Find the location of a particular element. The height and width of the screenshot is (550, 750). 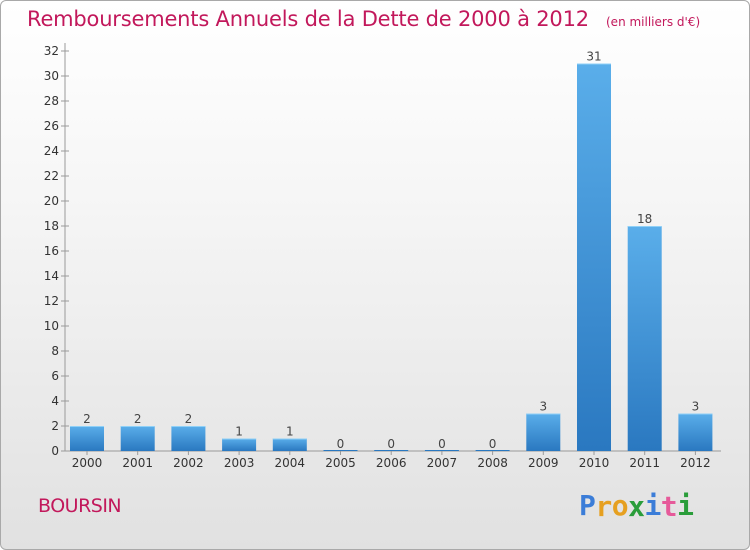

y-tick-label: 16 is located at coordinates (51, 251).